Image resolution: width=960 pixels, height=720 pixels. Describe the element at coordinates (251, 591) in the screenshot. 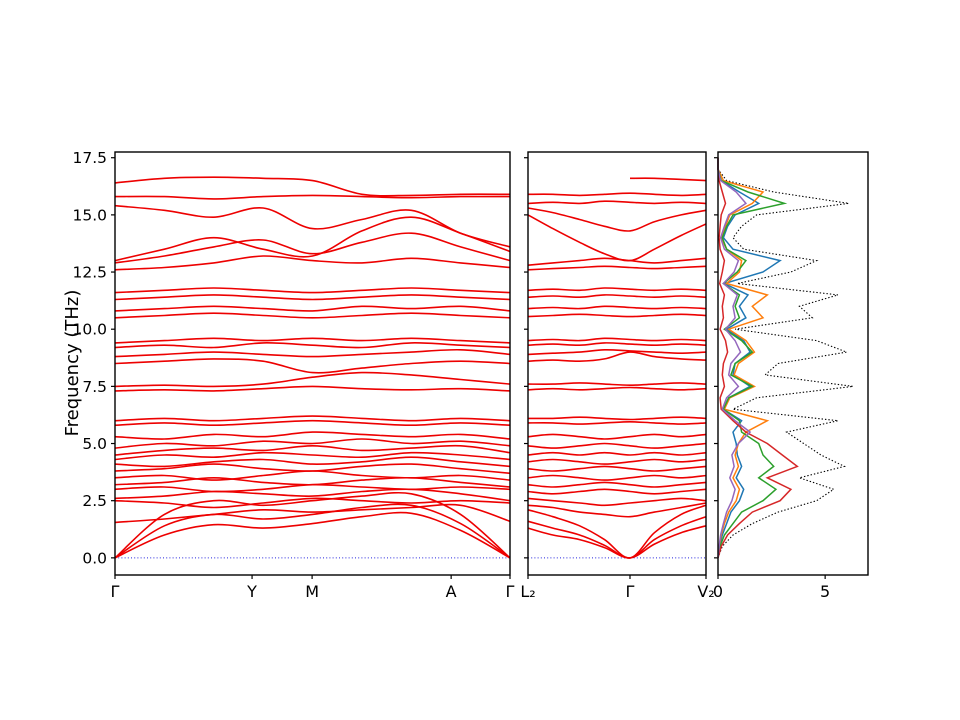

I see `x-tick-label: Y` at that location.